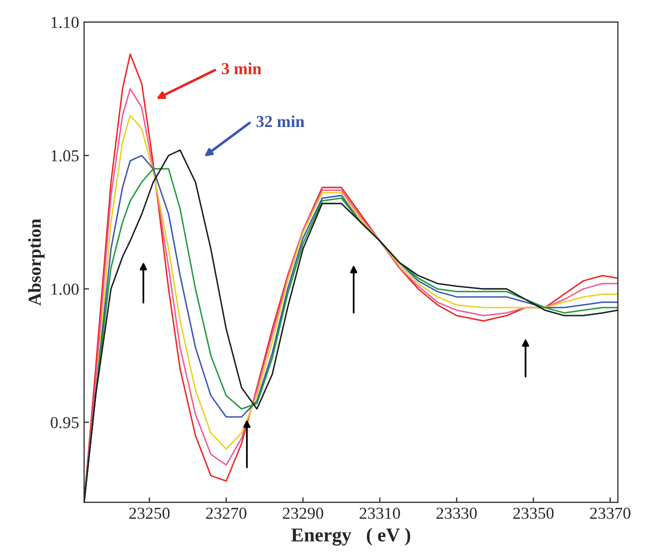 The image size is (647, 552). Describe the element at coordinates (456, 513) in the screenshot. I see `x-tick-label: 23330` at that location.